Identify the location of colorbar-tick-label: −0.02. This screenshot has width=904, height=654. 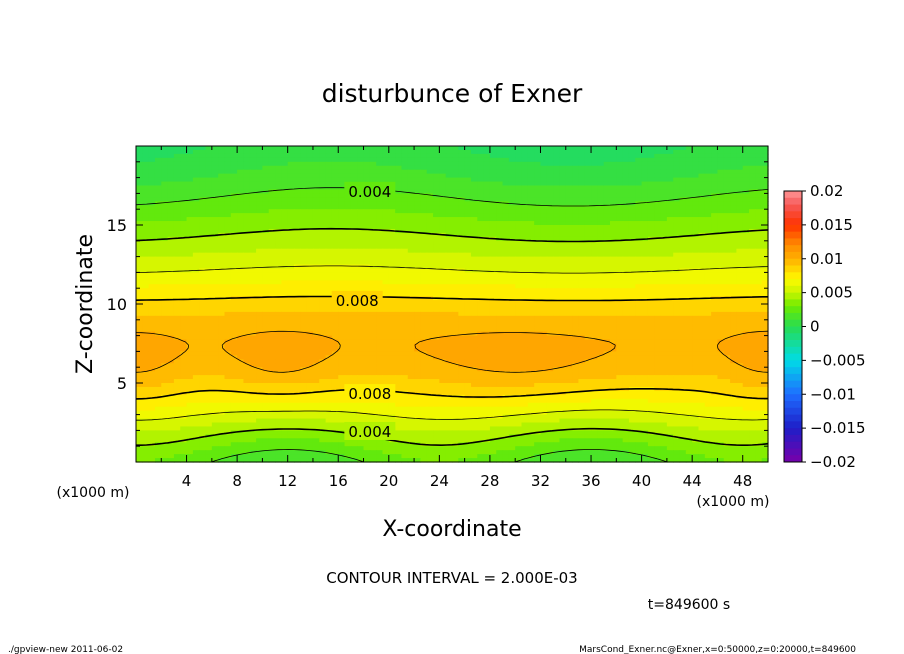
(833, 462).